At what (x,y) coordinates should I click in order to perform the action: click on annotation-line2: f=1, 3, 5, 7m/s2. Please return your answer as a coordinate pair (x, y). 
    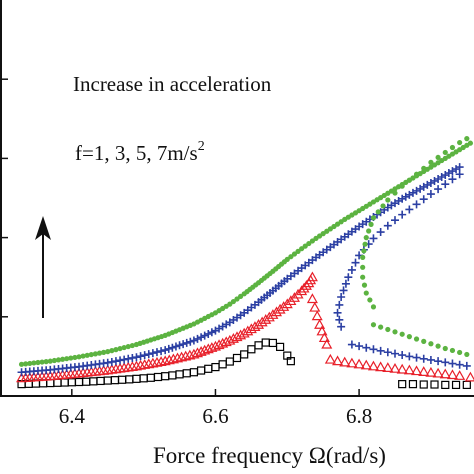
    Looking at the image, I should click on (140, 152).